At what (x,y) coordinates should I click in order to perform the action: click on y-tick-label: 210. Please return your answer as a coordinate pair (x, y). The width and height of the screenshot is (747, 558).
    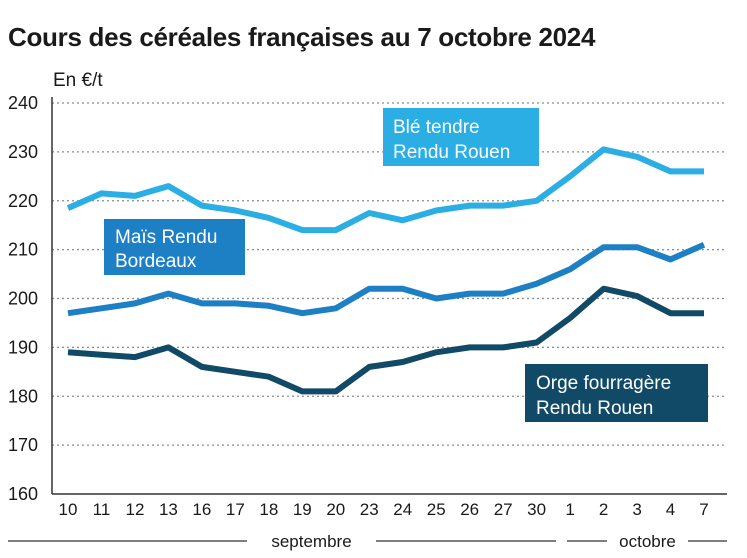
    Looking at the image, I should click on (23, 250).